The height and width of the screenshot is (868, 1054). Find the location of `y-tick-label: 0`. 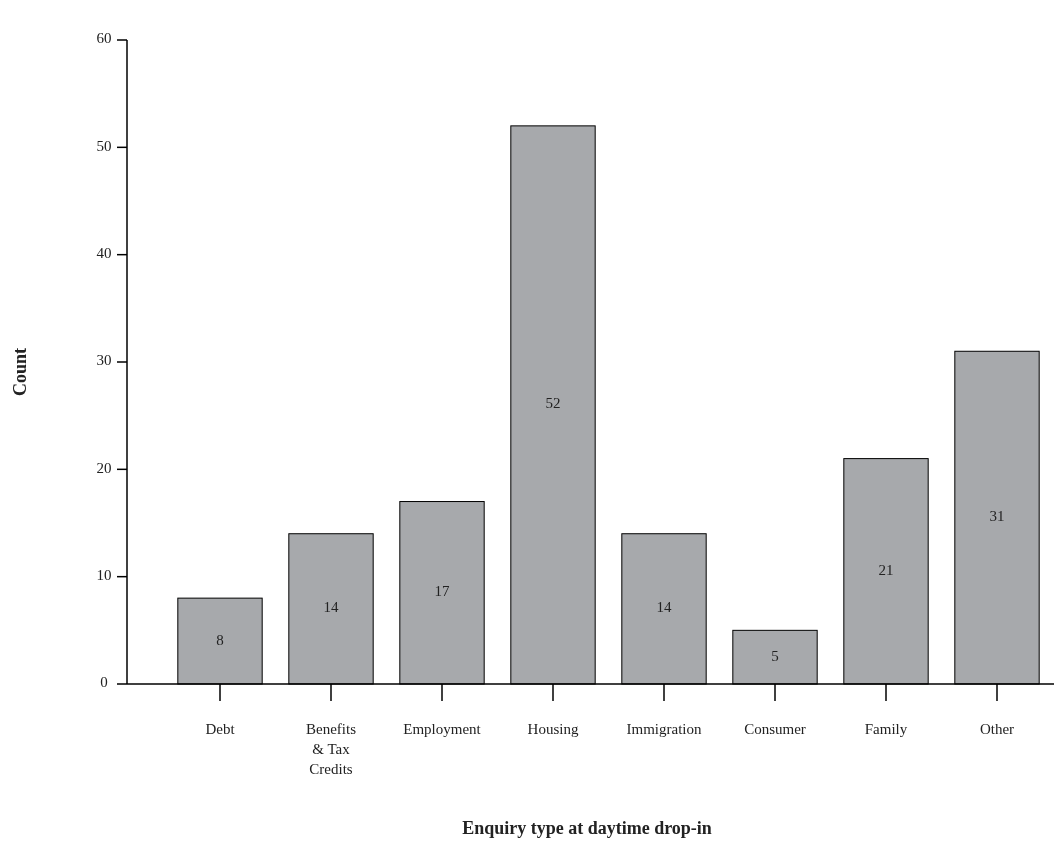

y-tick-label: 0 is located at coordinates (104, 682).